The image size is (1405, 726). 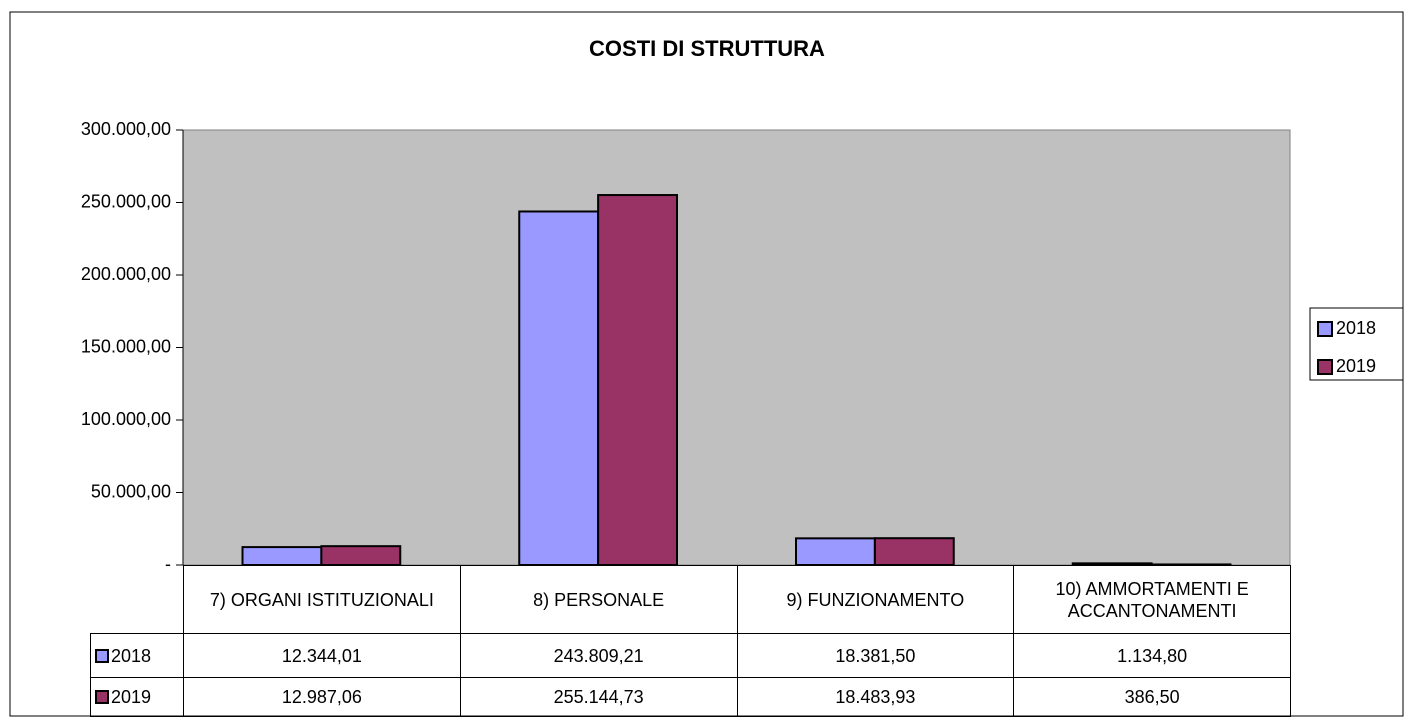 What do you see at coordinates (126, 346) in the screenshot?
I see `y-tick-label: 150.000,00` at bounding box center [126, 346].